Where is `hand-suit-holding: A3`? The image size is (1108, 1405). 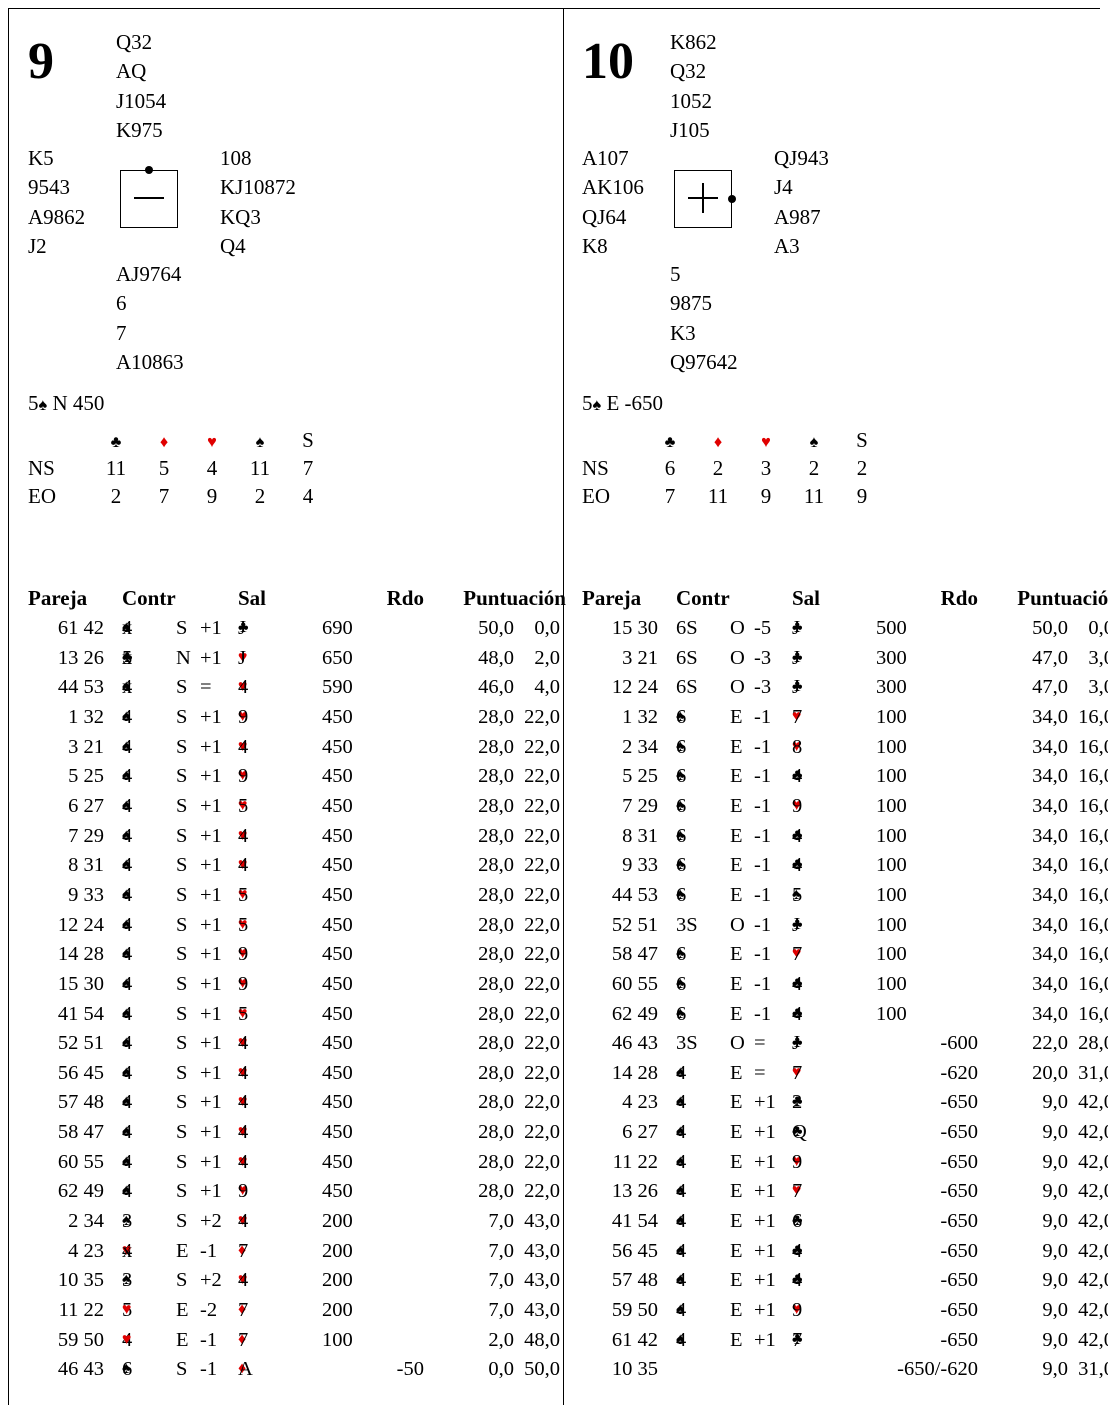
hand-suit-holding: A3 is located at coordinates (787, 245).